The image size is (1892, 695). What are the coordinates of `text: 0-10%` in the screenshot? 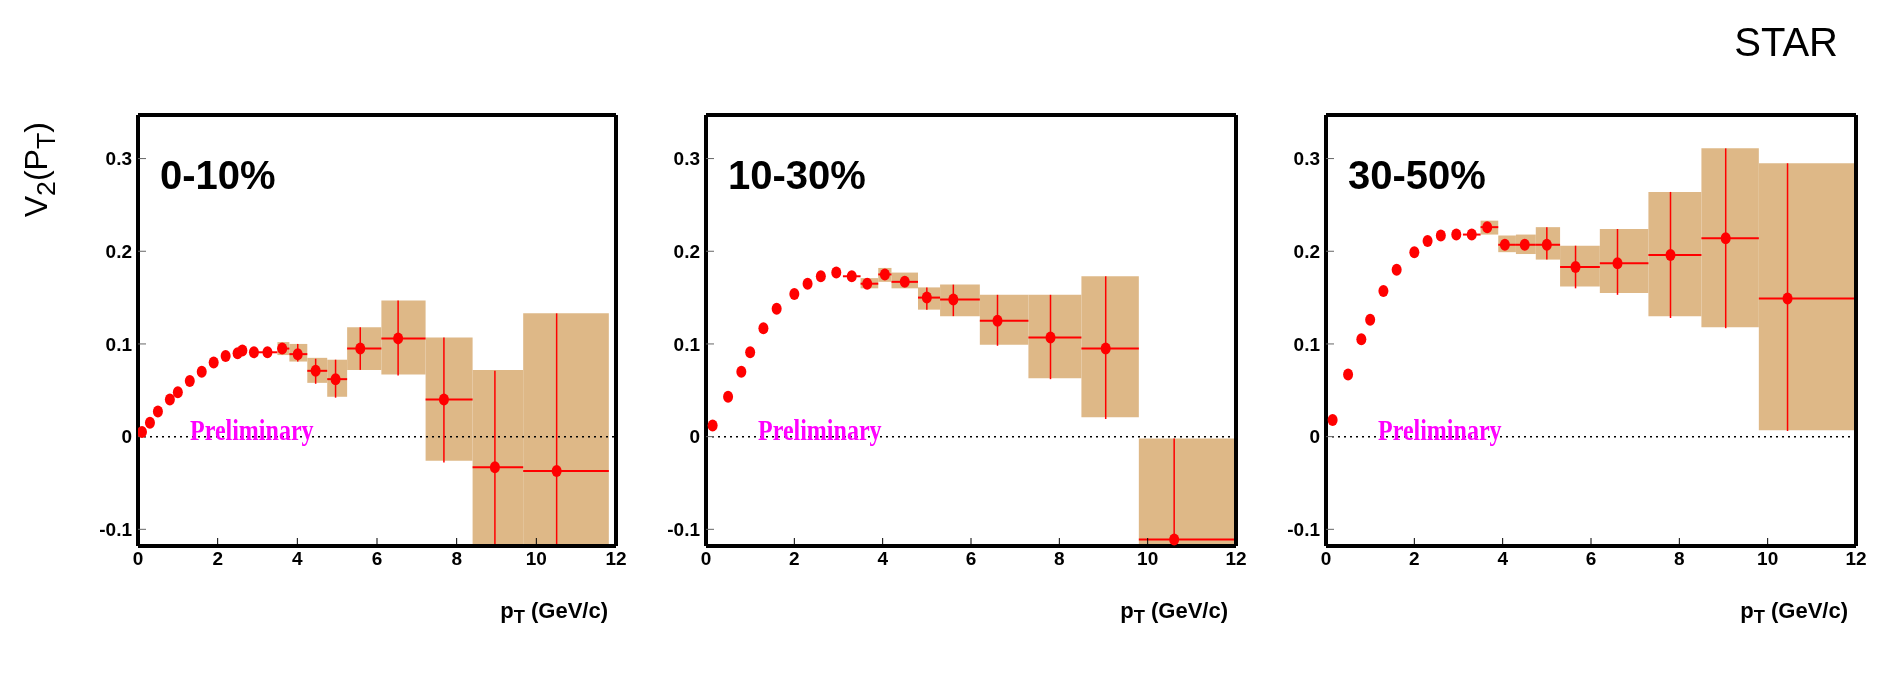 It's located at (218, 175).